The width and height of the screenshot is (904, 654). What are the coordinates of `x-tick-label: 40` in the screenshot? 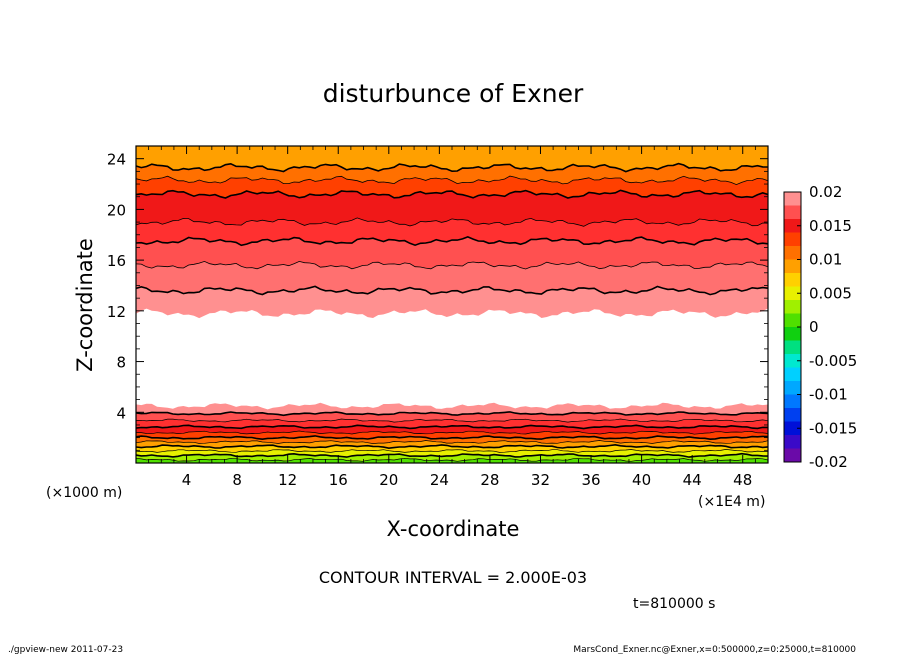 It's located at (641, 480).